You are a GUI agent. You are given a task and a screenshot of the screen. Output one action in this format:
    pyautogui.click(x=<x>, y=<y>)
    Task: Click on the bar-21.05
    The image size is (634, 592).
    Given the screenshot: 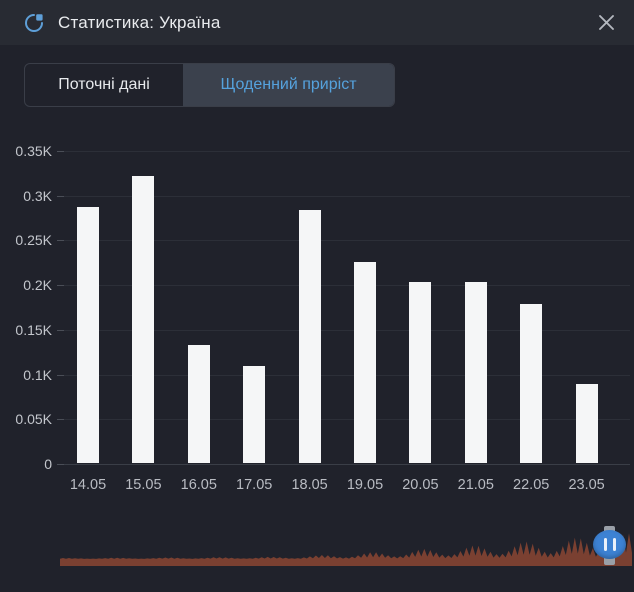 What is the action you would take?
    pyautogui.click(x=475, y=372)
    